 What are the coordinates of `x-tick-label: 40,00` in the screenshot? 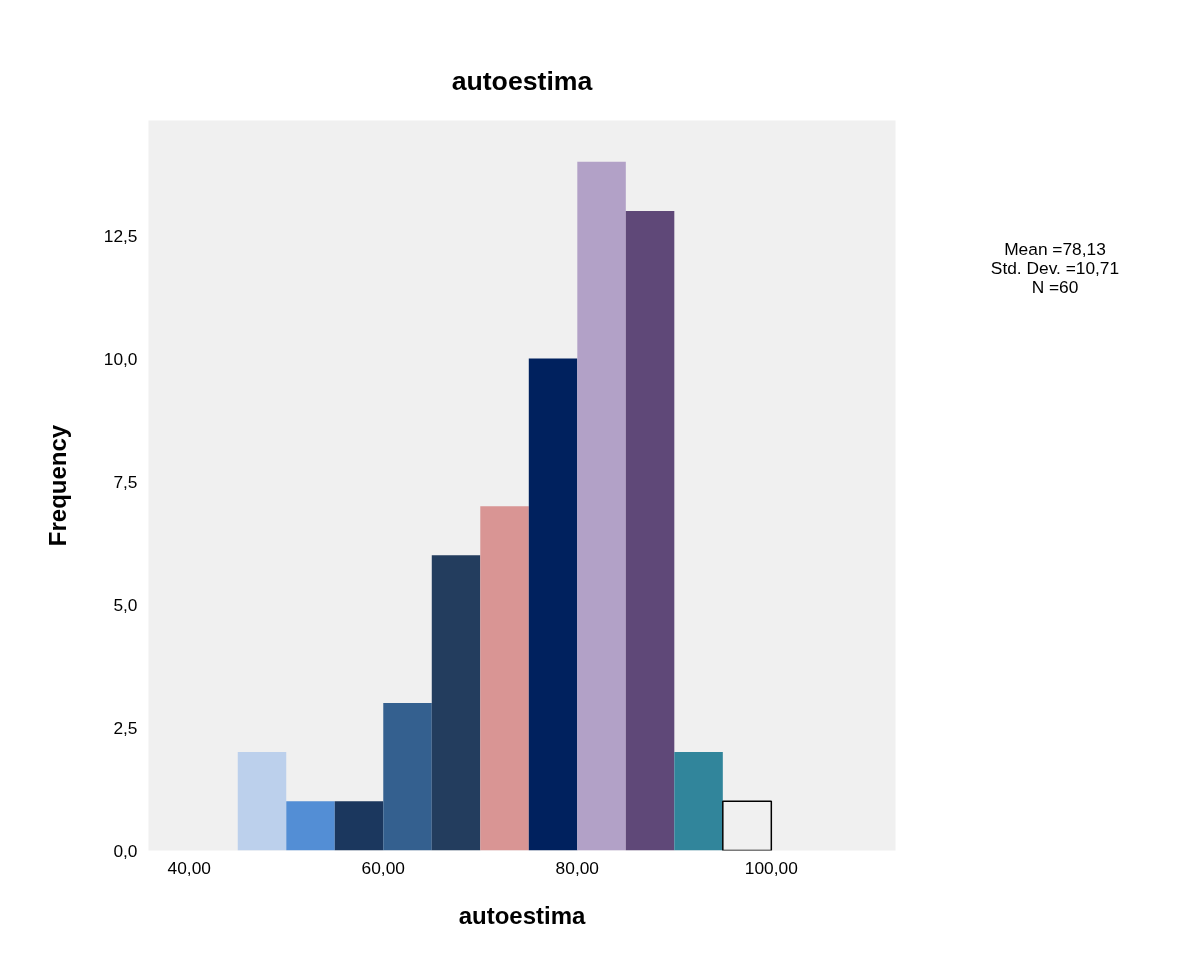 It's located at (189, 867).